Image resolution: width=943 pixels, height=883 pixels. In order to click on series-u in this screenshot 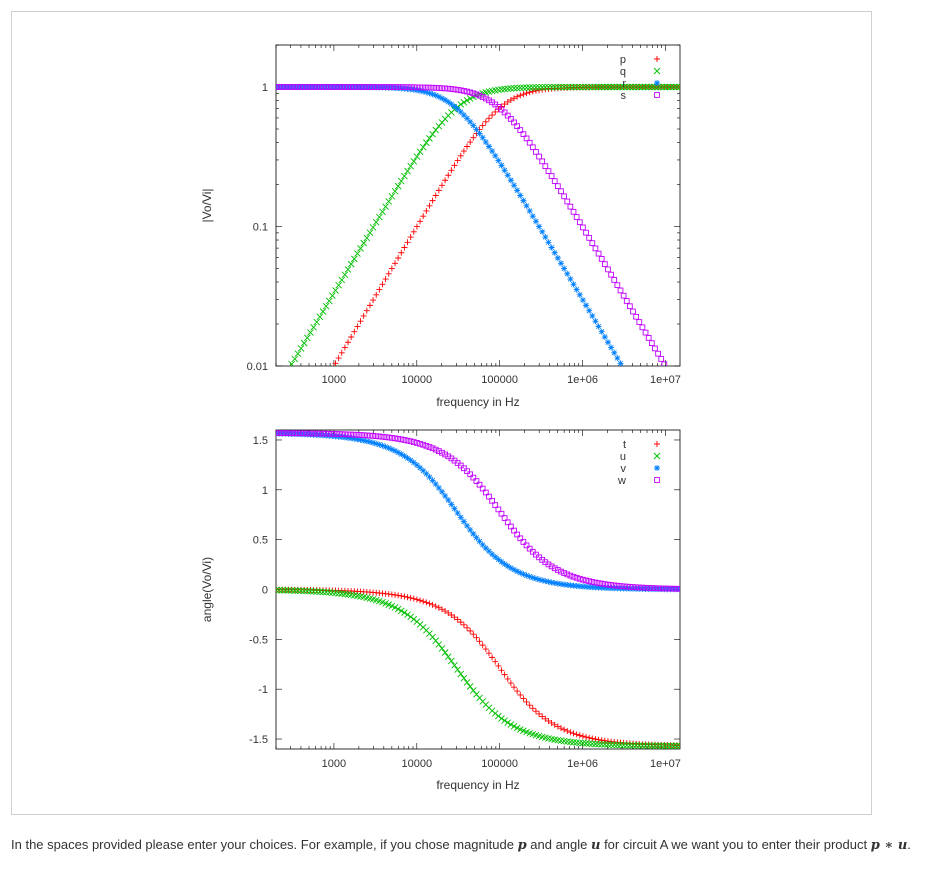, I will do `click(478, 667)`.